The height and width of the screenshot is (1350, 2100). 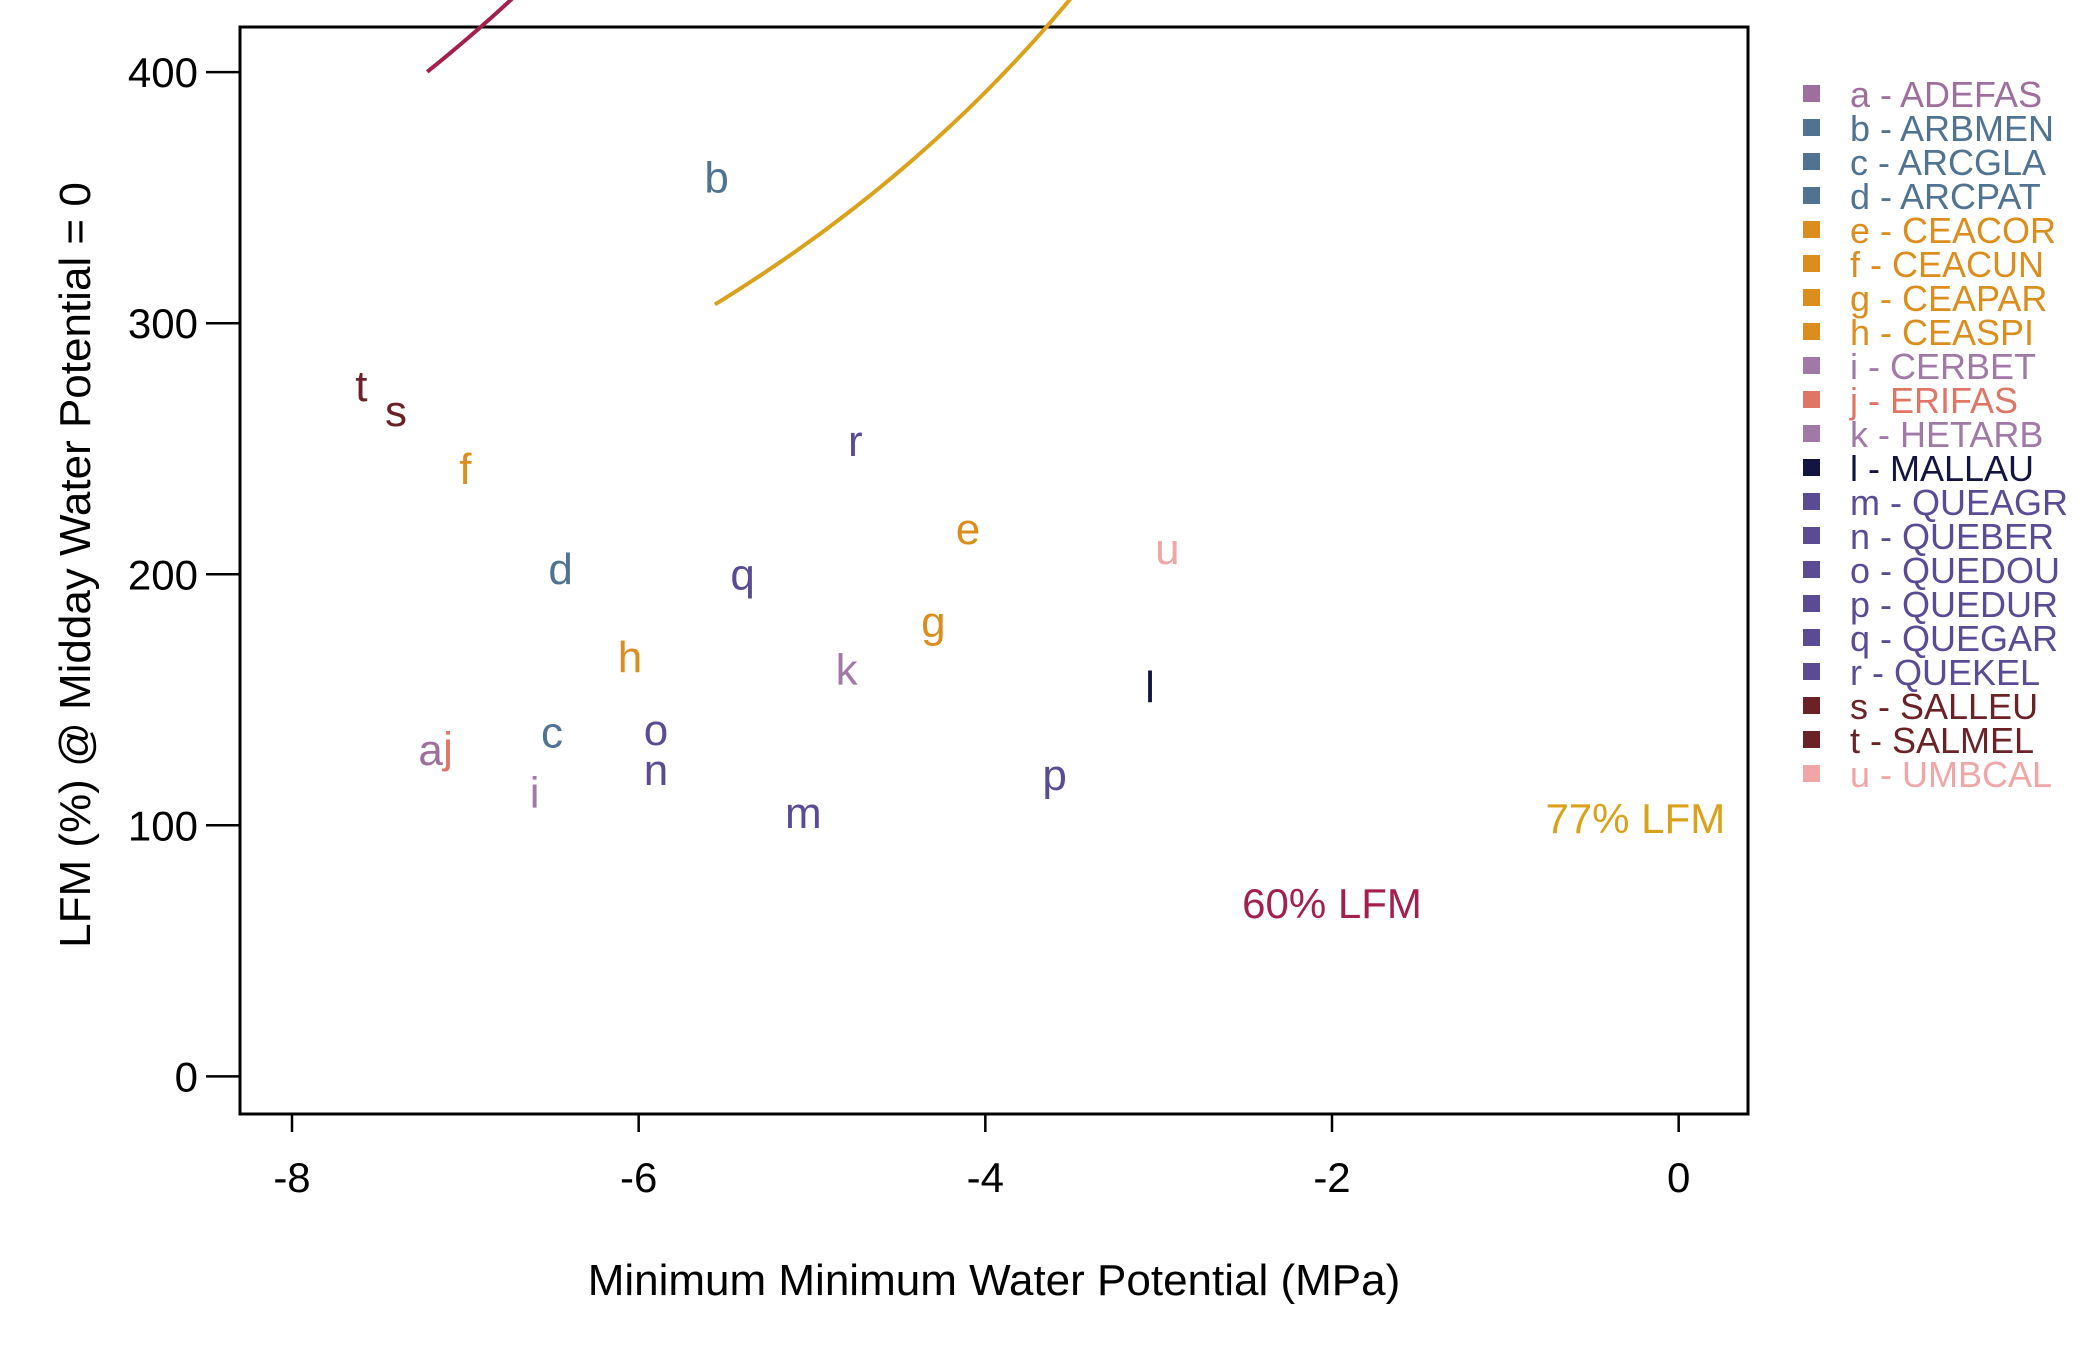 What do you see at coordinates (1954, 638) in the screenshot?
I see `legend-label: q - QUEGAR` at bounding box center [1954, 638].